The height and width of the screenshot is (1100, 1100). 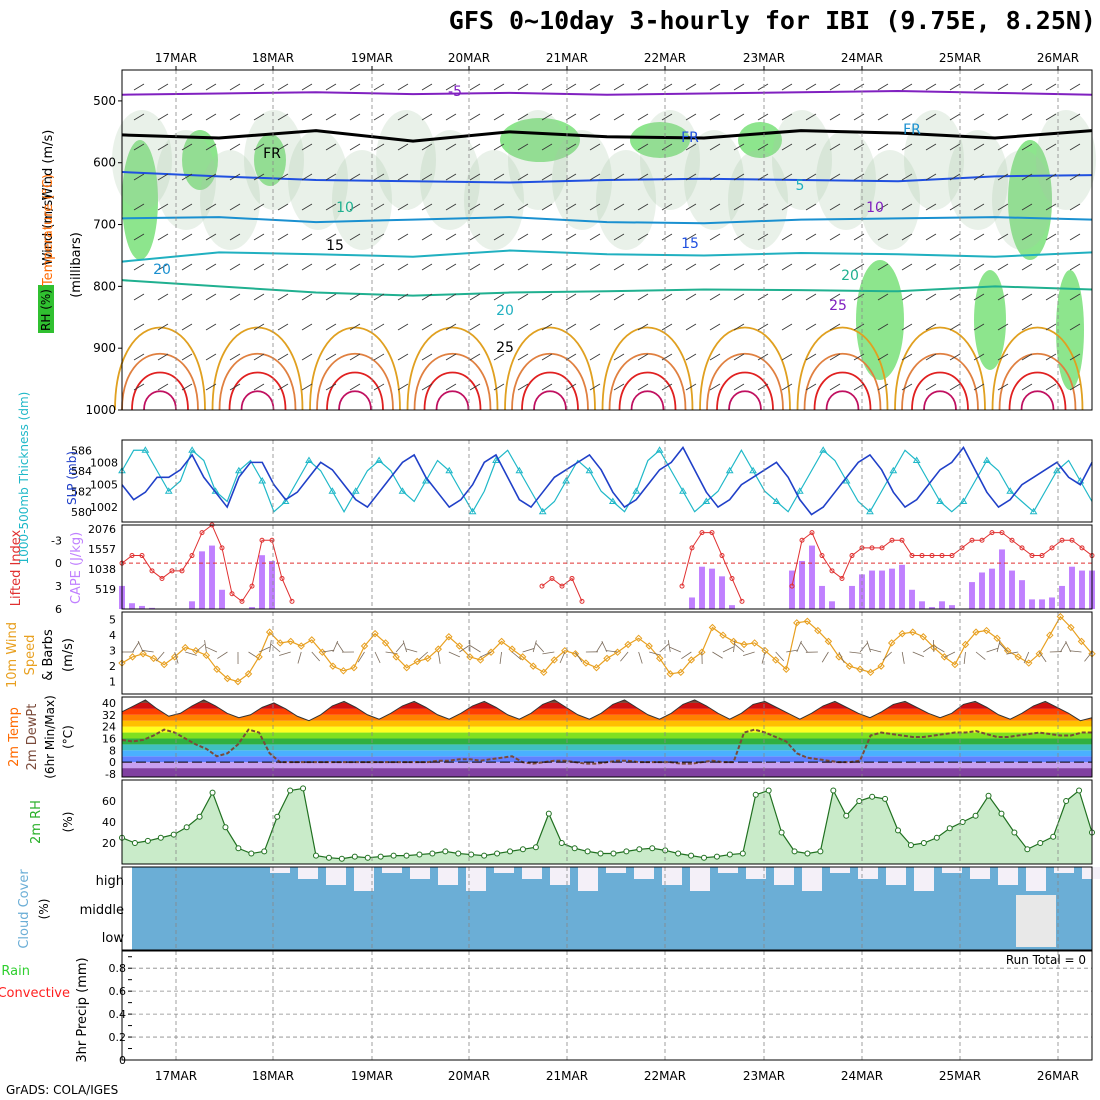 What do you see at coordinates (607, 826) in the screenshot?
I see `rh2m-area` at bounding box center [607, 826].